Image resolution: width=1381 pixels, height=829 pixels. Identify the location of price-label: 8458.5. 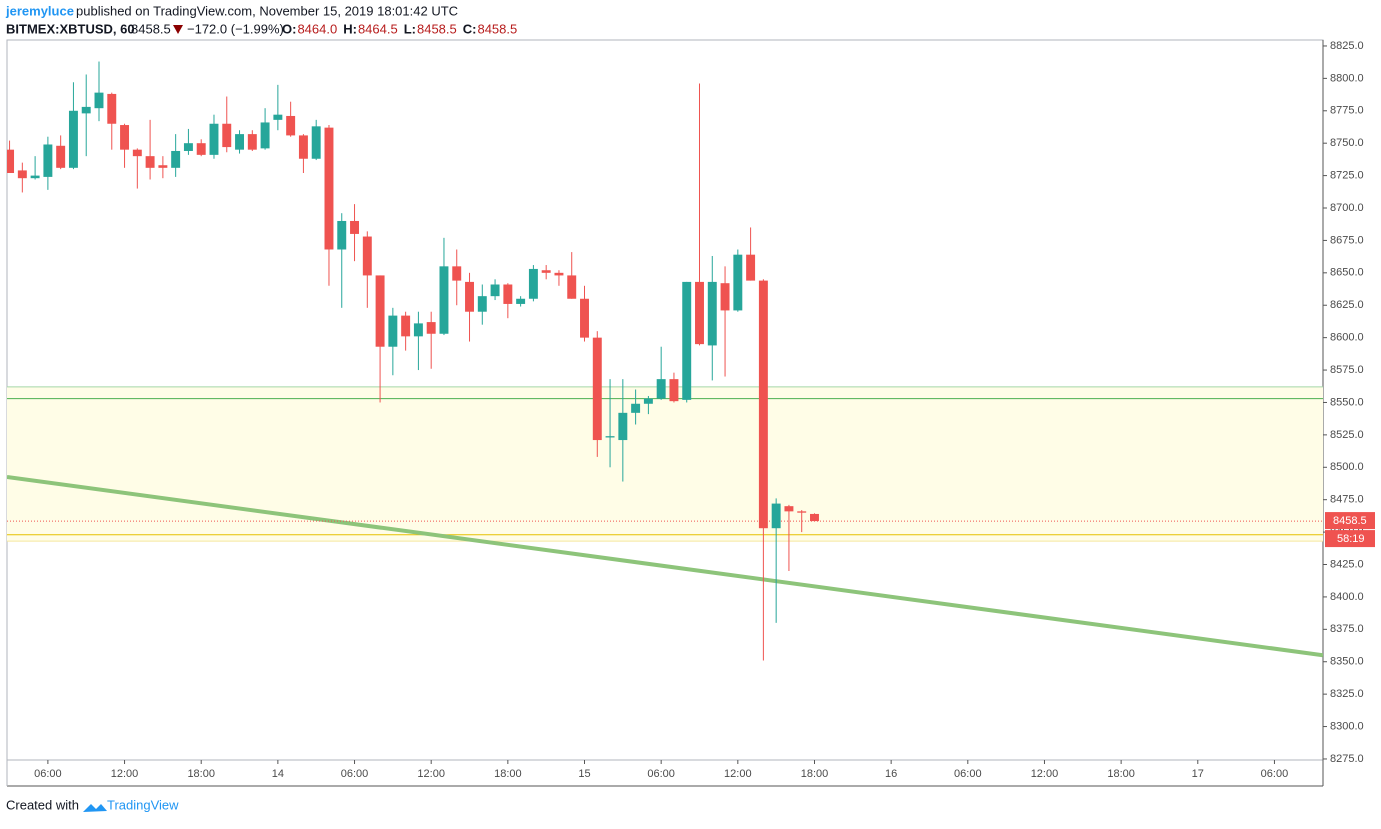
(1350, 521).